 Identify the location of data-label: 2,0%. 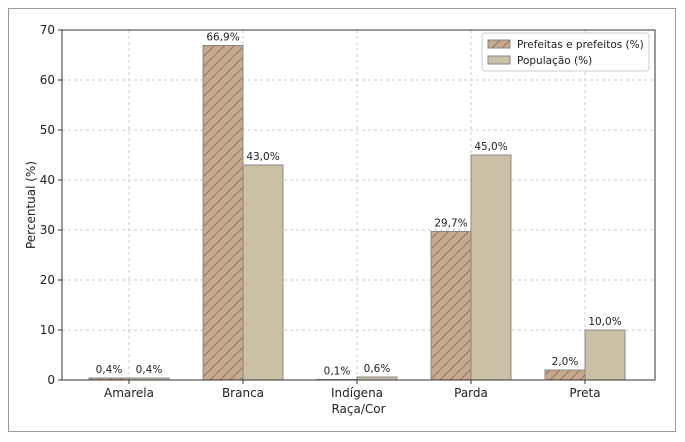
(565, 362).